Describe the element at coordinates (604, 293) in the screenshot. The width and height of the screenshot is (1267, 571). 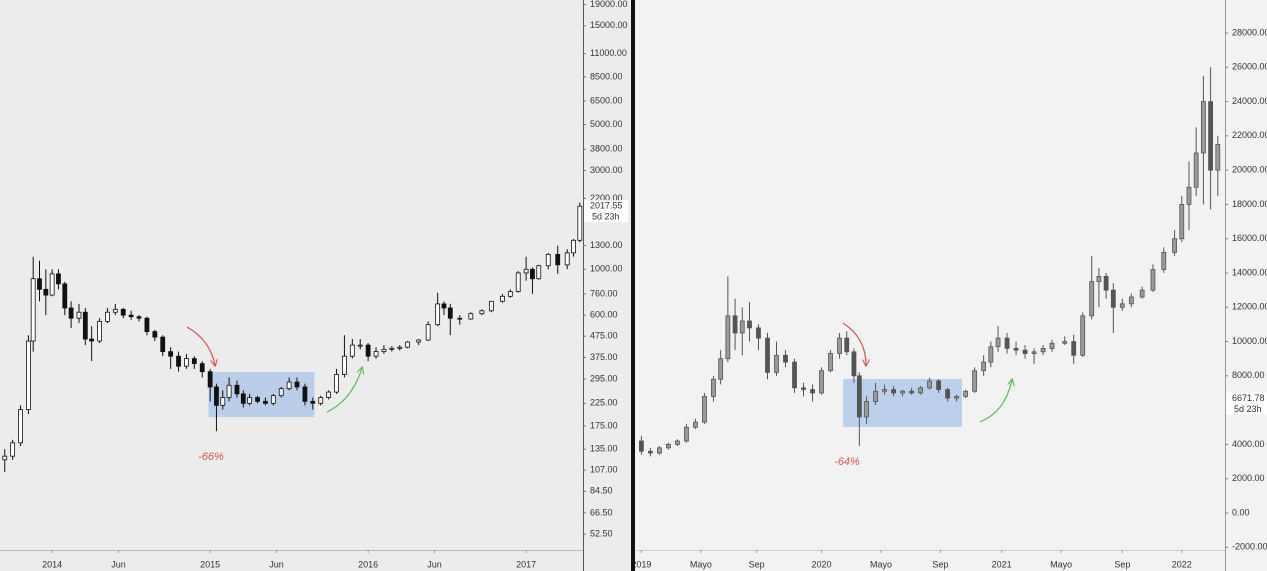
I see `y-tick-label: 760.00` at that location.